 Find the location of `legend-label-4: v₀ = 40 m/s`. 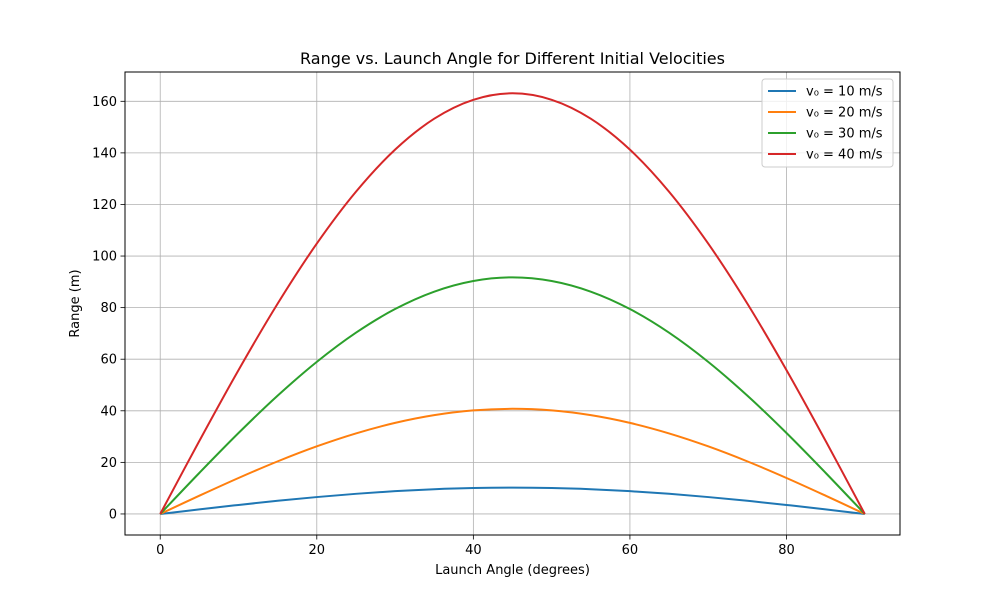

legend-label-4: v₀ = 40 m/s is located at coordinates (844, 155).